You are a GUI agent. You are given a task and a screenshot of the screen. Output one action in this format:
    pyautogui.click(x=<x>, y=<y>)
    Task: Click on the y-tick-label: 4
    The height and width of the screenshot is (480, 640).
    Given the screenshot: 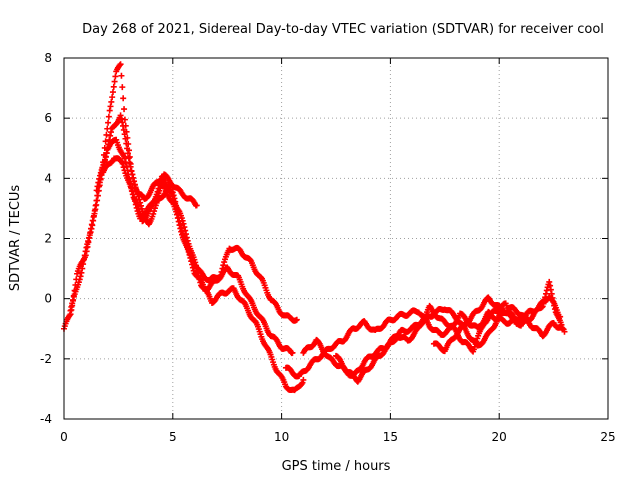 What is the action you would take?
    pyautogui.click(x=48, y=178)
    